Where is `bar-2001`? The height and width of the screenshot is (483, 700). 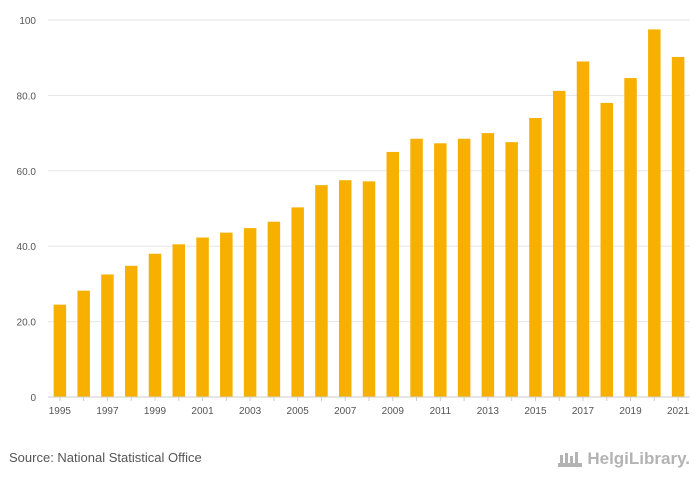
bar-2001 is located at coordinates (202, 317).